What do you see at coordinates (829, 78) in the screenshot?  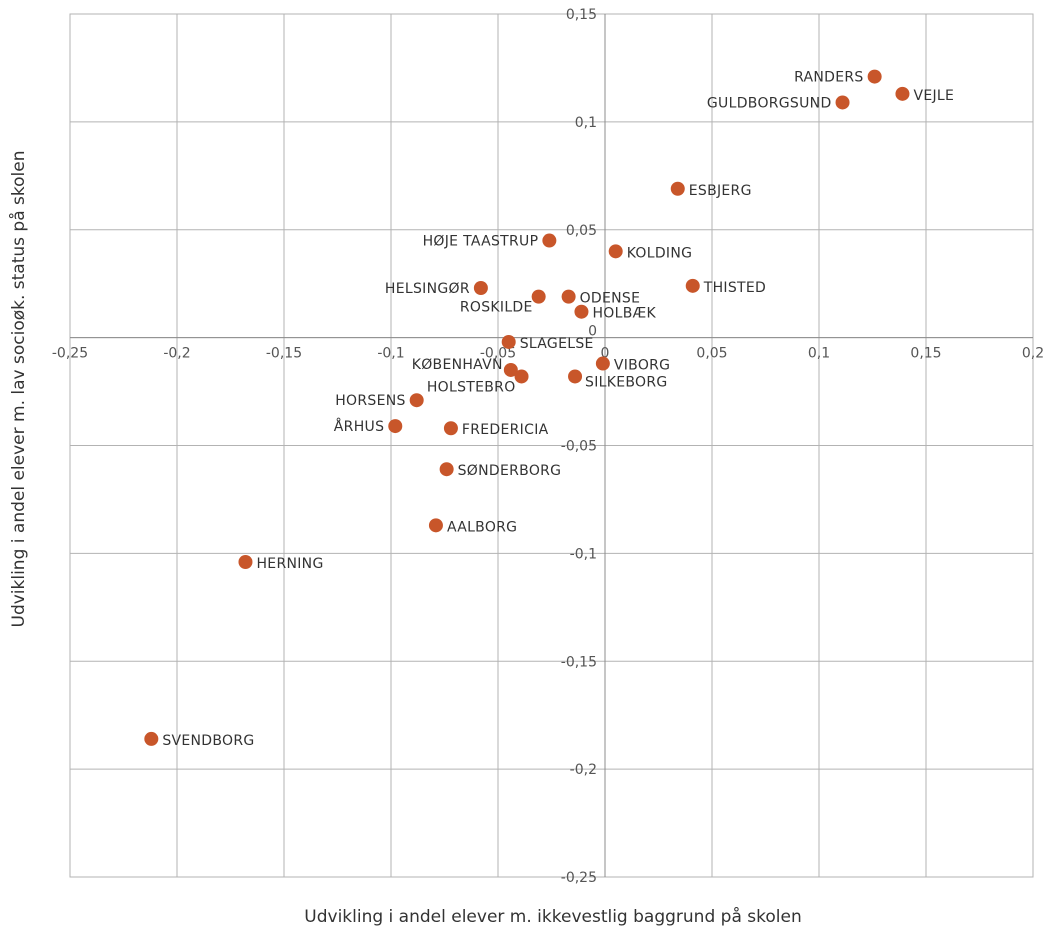 I see `point-label: RANDERS` at bounding box center [829, 78].